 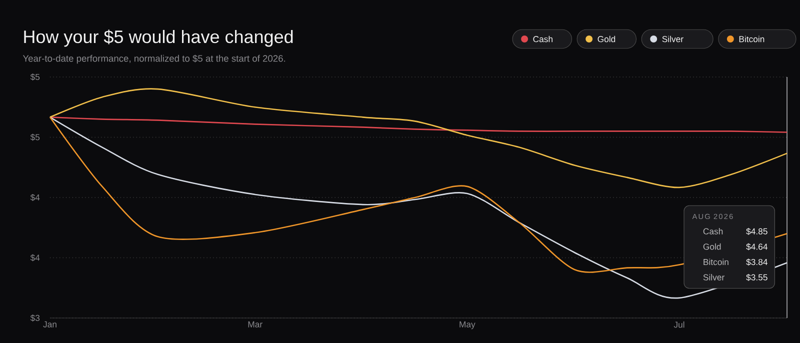 What do you see at coordinates (757, 262) in the screenshot?
I see `annotation: $3.84` at bounding box center [757, 262].